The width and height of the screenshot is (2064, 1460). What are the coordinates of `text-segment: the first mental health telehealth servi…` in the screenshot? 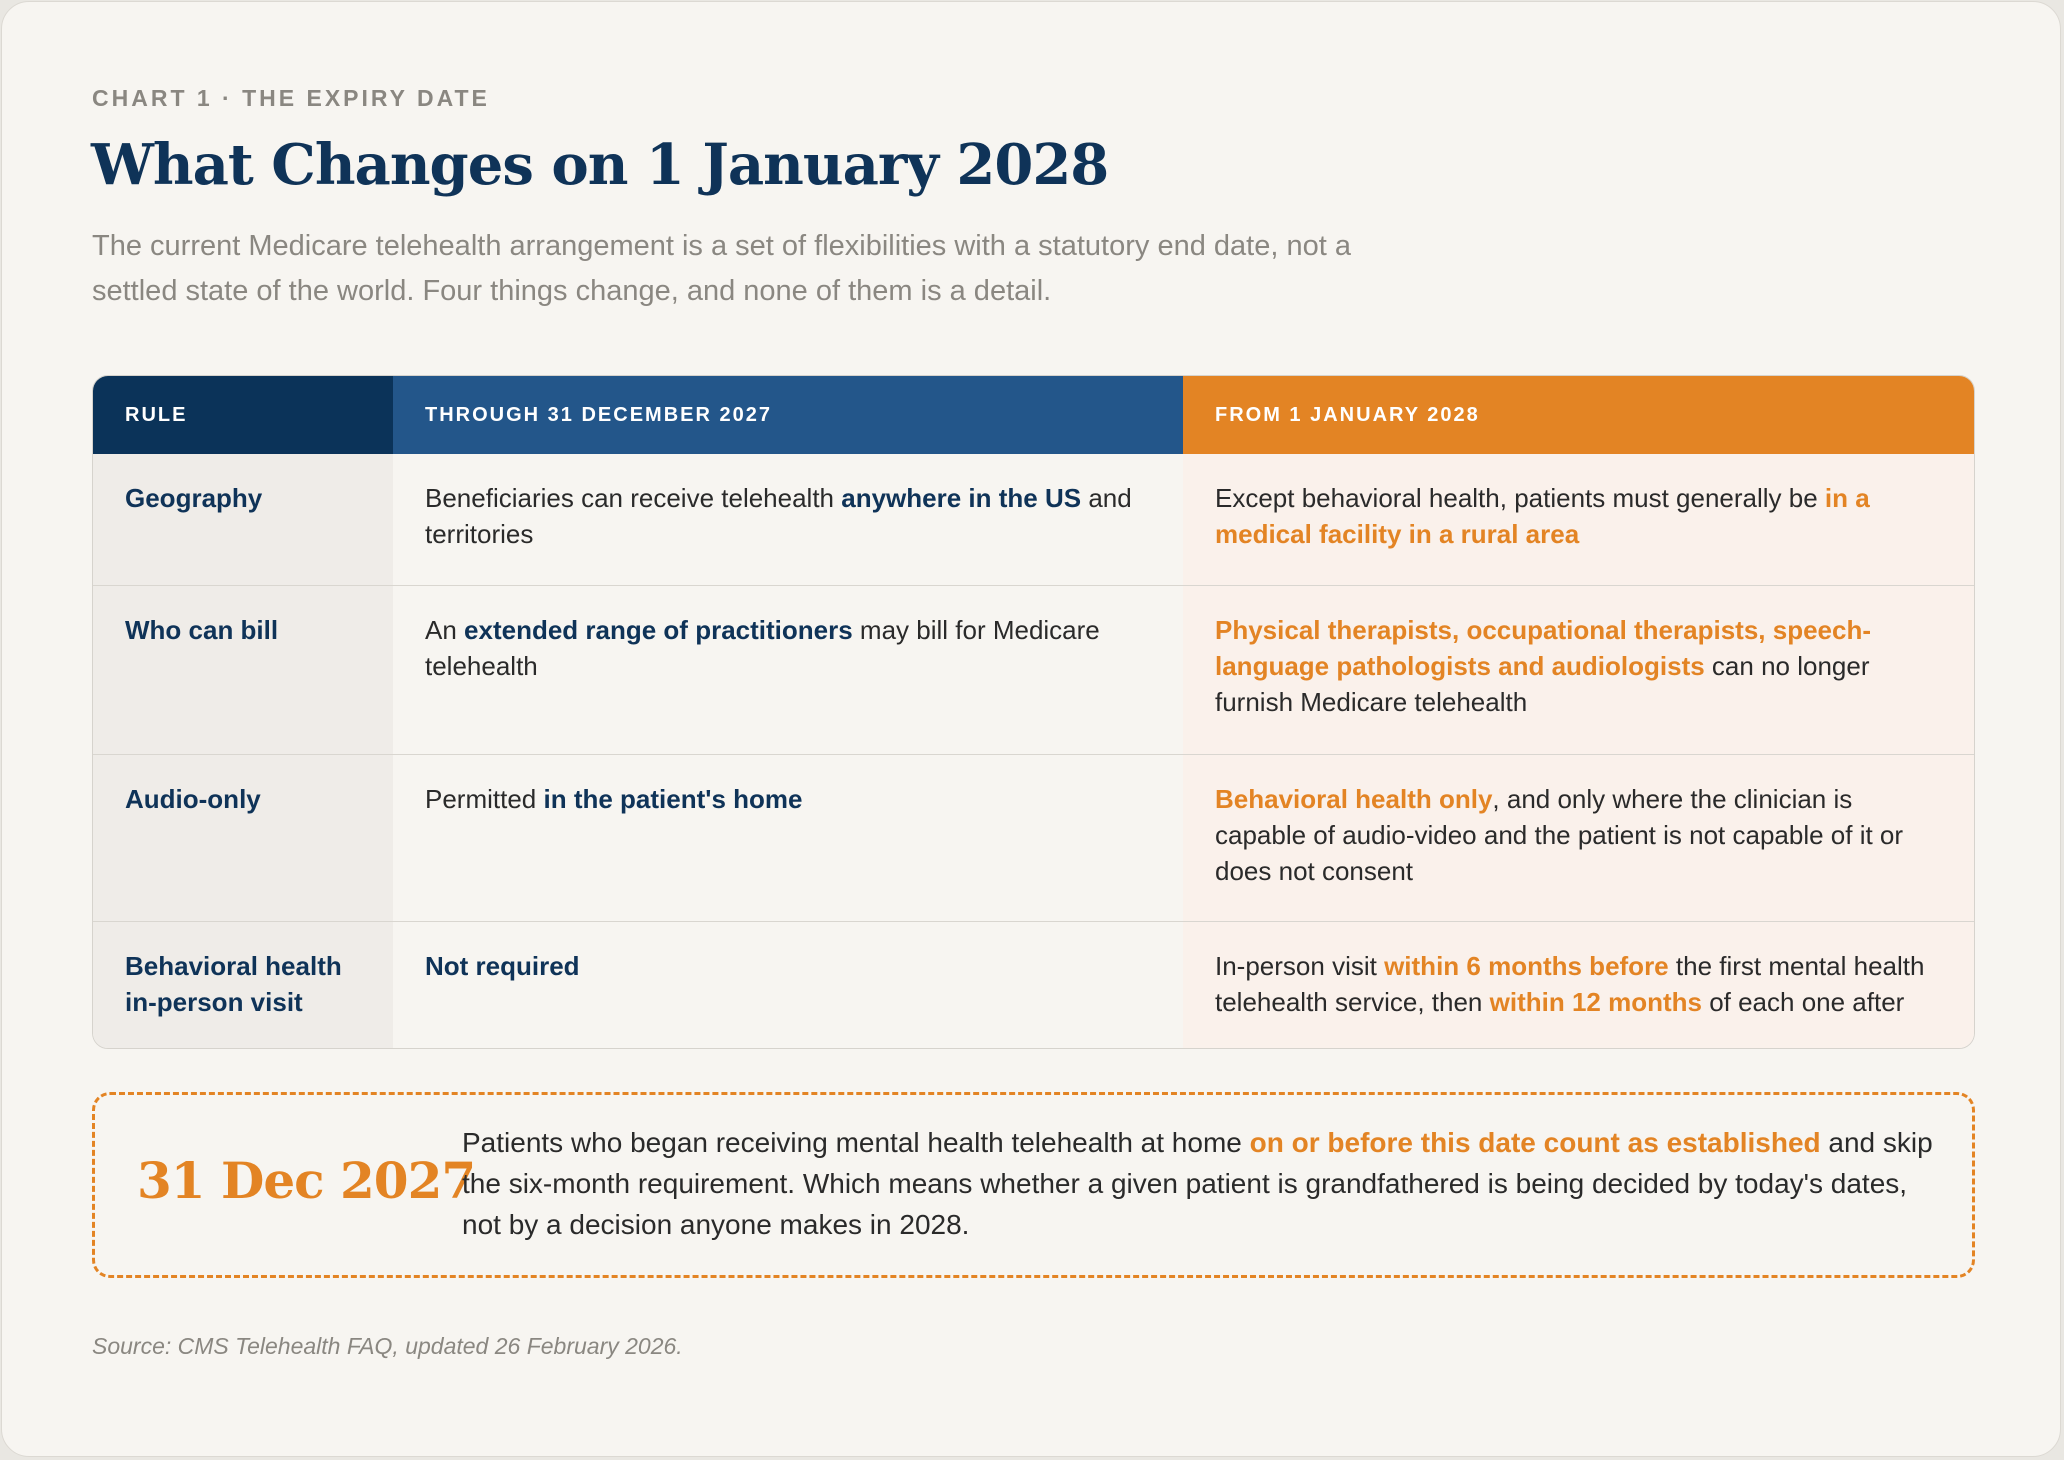 It's located at (1570, 984).